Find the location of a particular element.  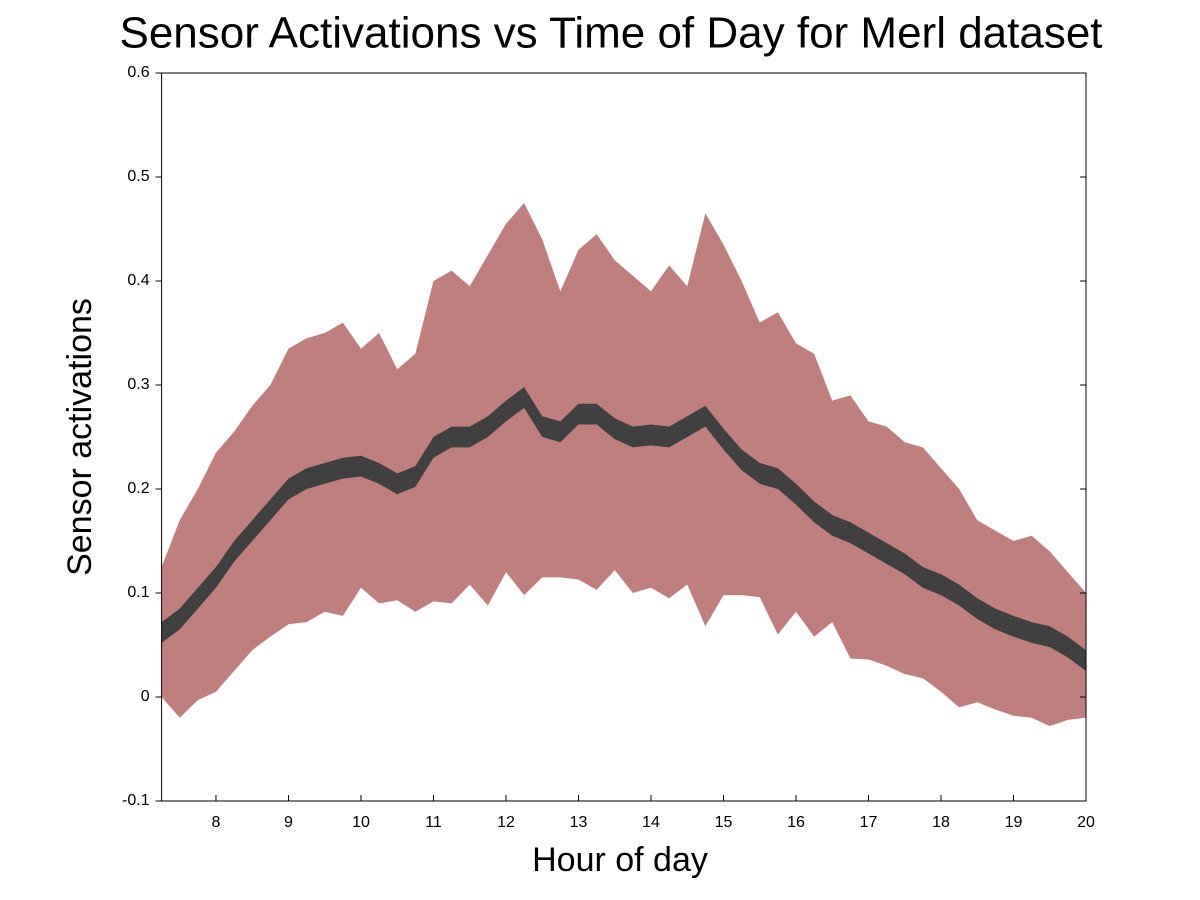

x-tick-label: 9 is located at coordinates (288, 822).